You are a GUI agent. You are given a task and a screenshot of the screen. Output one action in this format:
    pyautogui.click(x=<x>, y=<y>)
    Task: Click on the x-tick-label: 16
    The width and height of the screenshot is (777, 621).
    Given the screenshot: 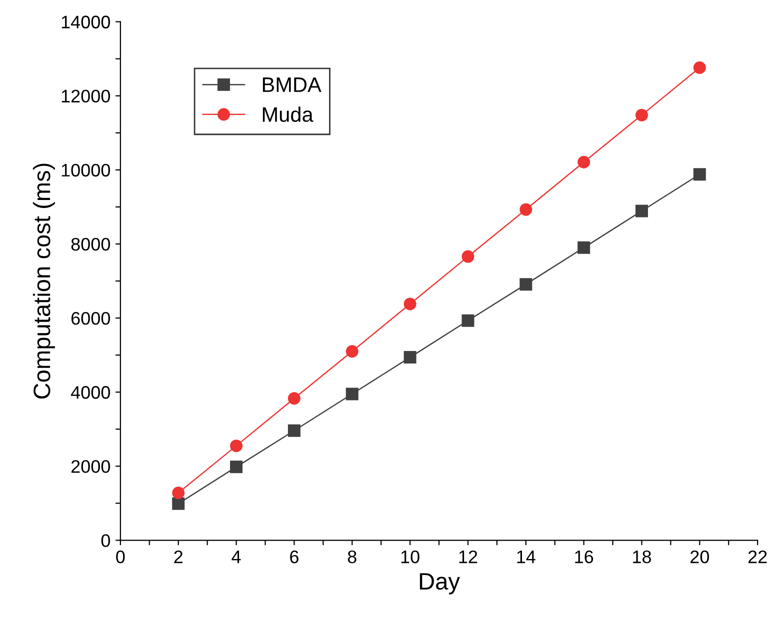 What is the action you would take?
    pyautogui.click(x=584, y=557)
    